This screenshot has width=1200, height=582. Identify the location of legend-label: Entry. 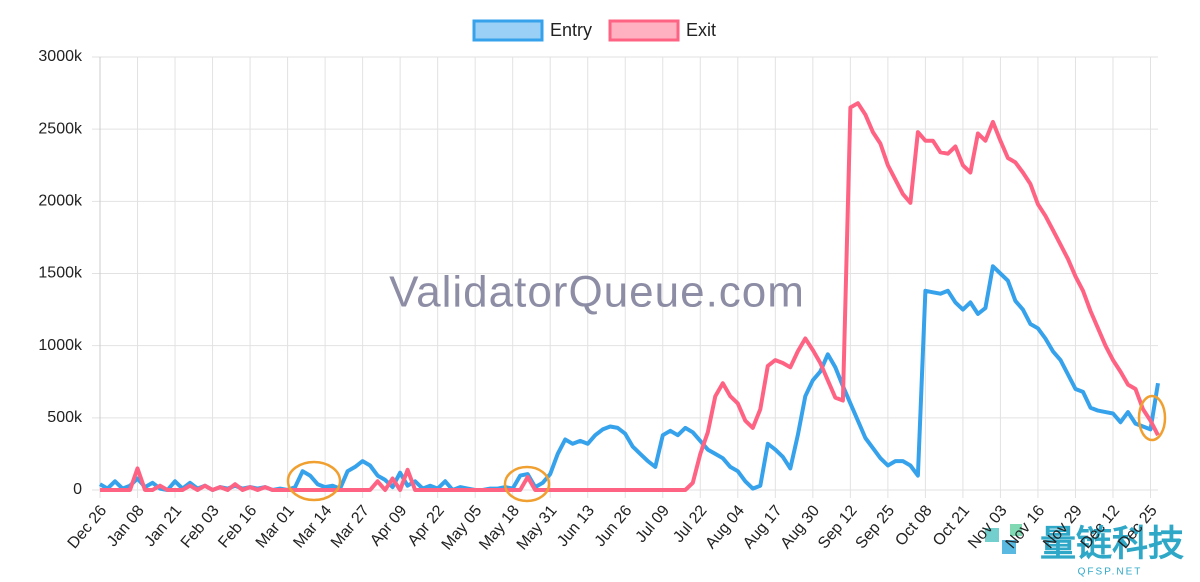
(571, 30).